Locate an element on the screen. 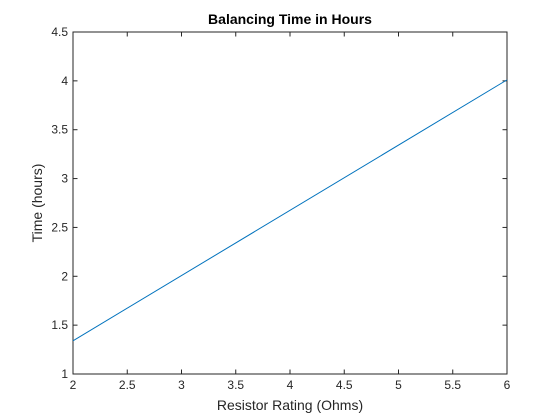 This screenshot has width=560, height=420. x-axis-label: Resistor Rating (Ohms) is located at coordinates (290, 405).